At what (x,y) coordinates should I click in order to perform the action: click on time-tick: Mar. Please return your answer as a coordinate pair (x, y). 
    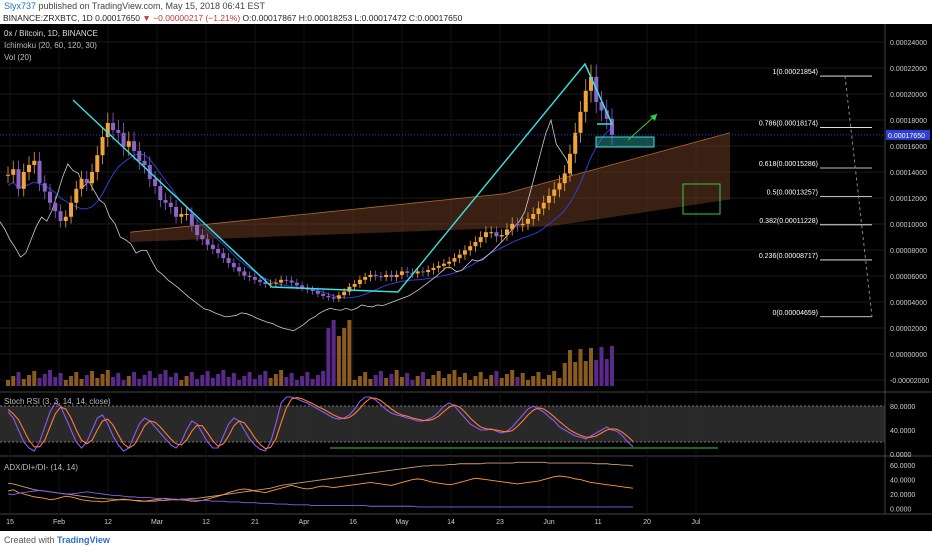
    Looking at the image, I should click on (157, 522).